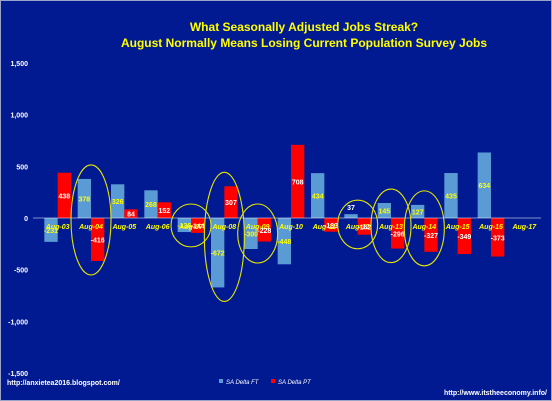  I want to click on data-label: -228, so click(264, 231).